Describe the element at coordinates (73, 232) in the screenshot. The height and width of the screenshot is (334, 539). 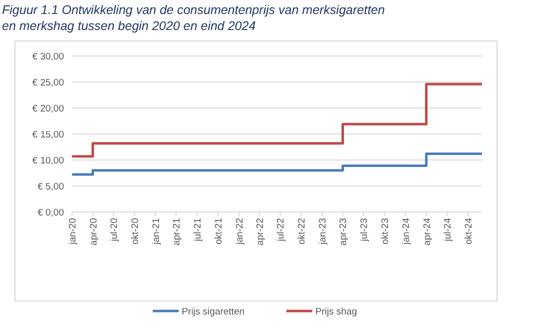
I see `x-tick-label: jan-20` at that location.